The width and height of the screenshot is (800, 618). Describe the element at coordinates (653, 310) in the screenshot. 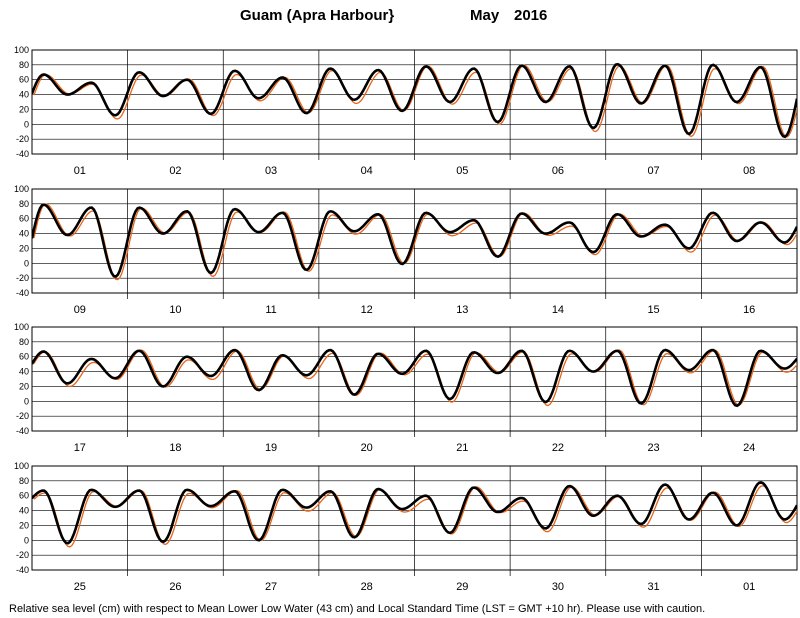

I see `day-label: 15` at that location.